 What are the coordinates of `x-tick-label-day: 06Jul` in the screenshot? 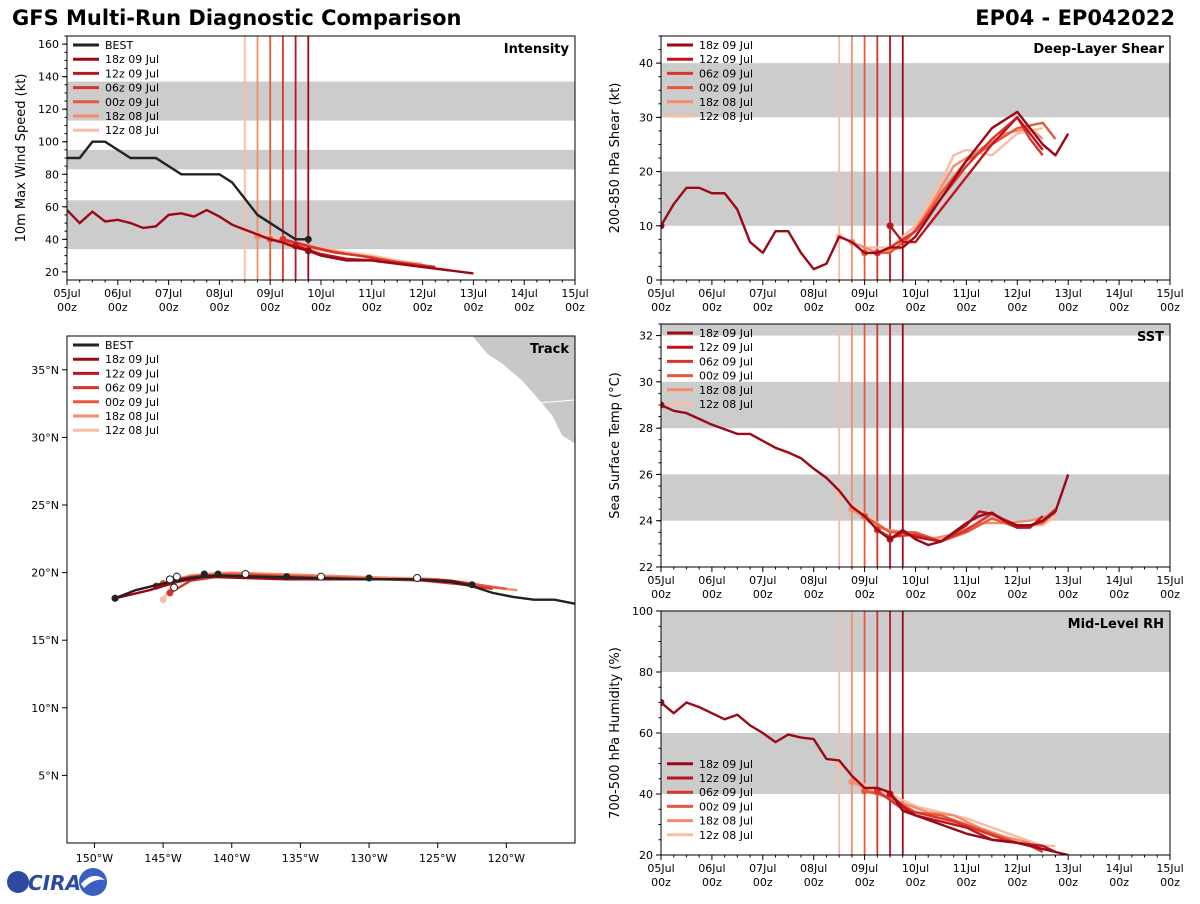 It's located at (711, 293).